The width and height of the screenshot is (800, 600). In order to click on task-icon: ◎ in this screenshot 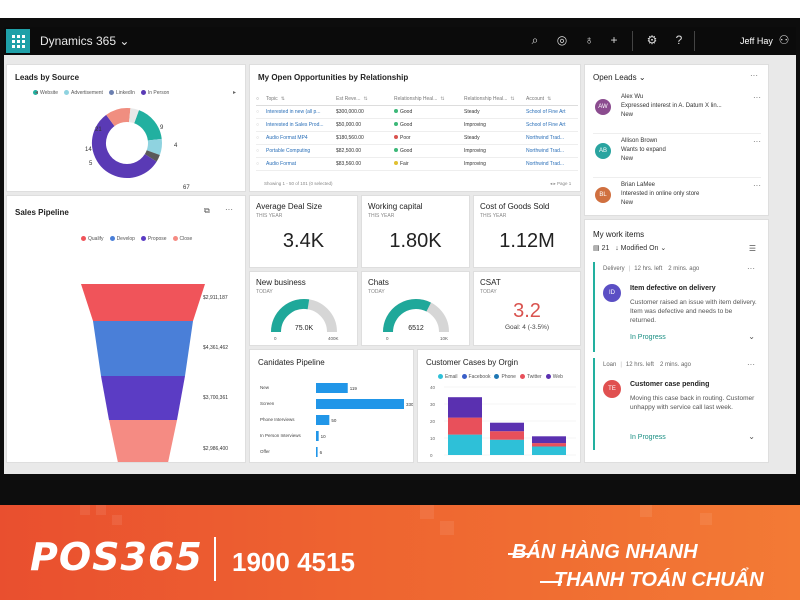, I will do `click(562, 40)`.